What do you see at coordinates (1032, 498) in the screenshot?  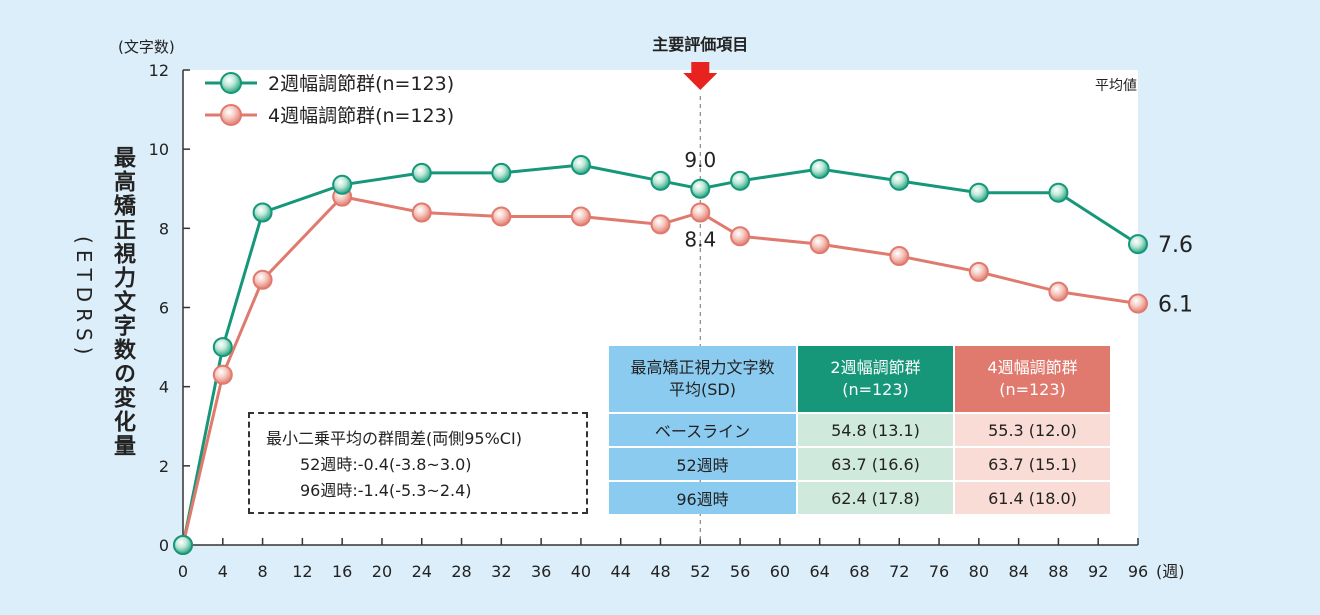 I see `row-group4-value: 61.4 (18.0)` at bounding box center [1032, 498].